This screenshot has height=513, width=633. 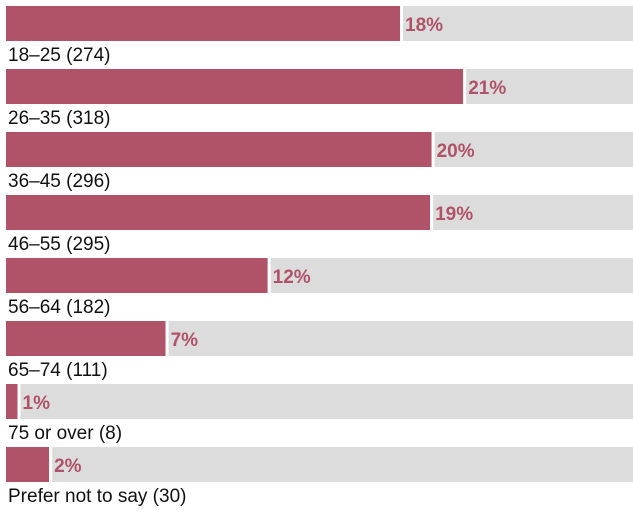 I want to click on category-label: 18–25 (274), so click(x=59, y=55).